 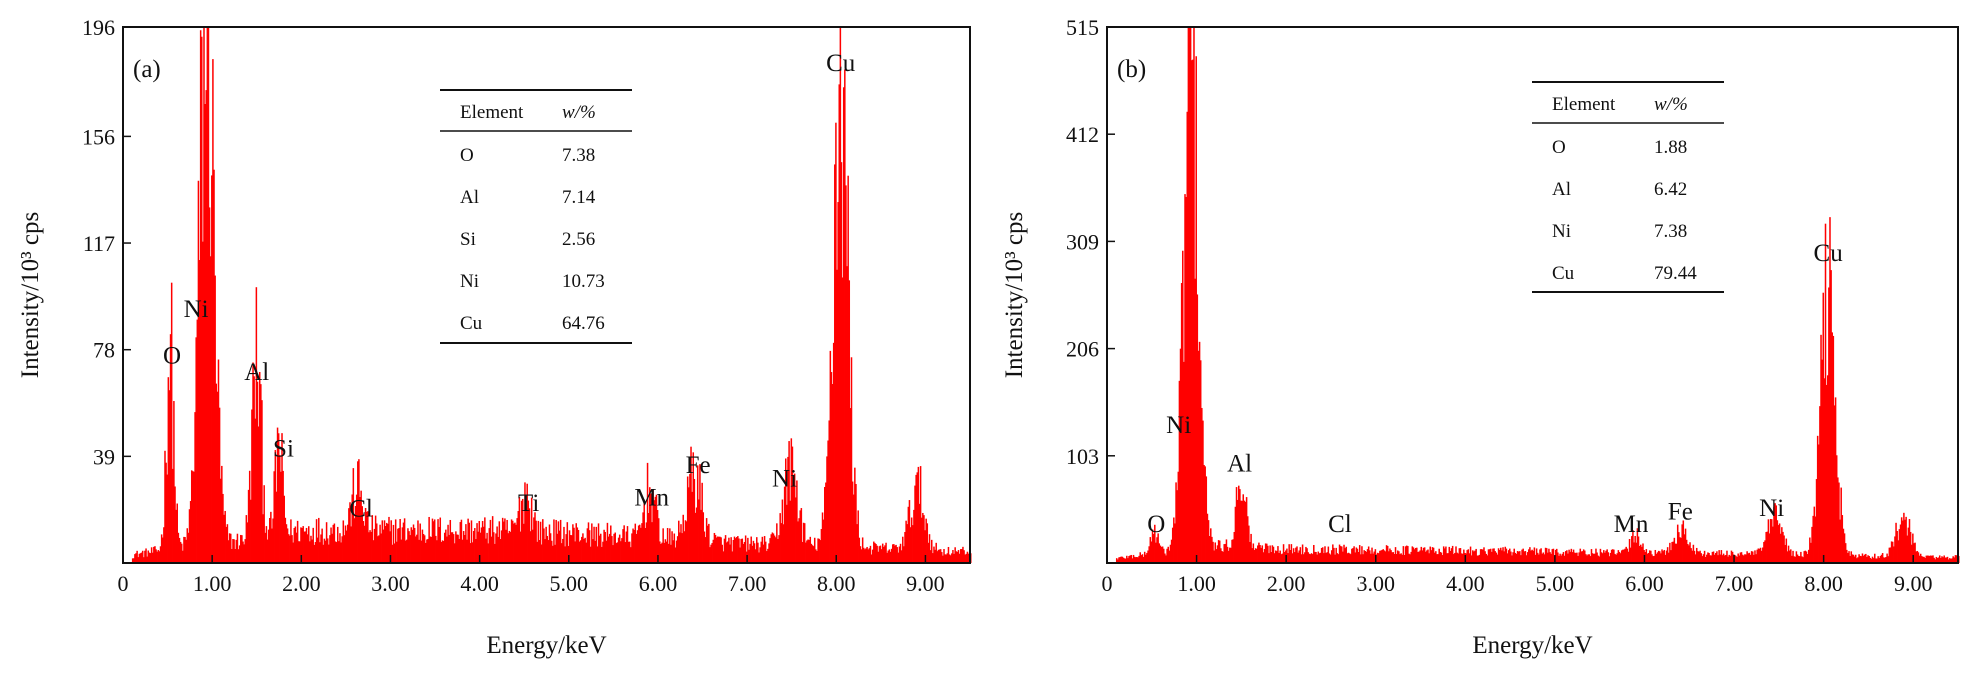 What do you see at coordinates (283, 448) in the screenshot?
I see `peak-label: Si` at bounding box center [283, 448].